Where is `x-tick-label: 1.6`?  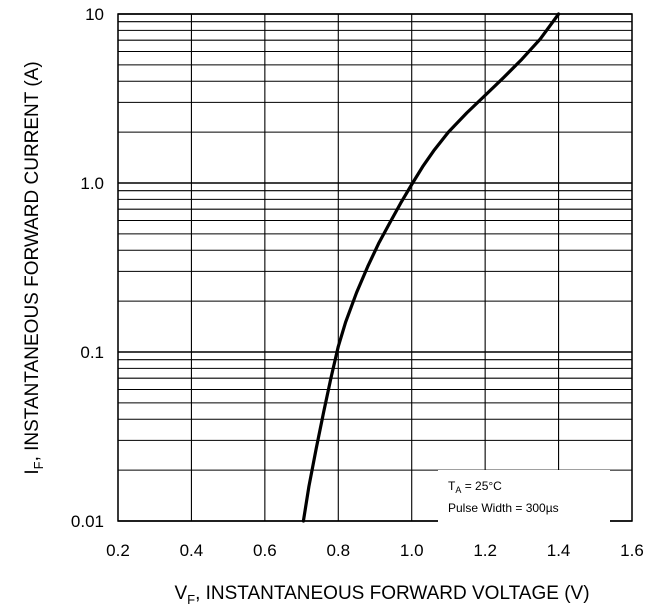
x-tick-label: 1.6 is located at coordinates (632, 550).